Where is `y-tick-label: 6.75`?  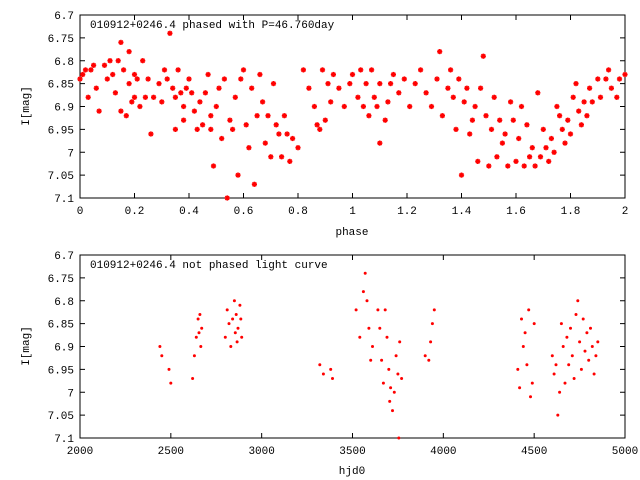 y-tick-label: 6.75 is located at coordinates (61, 40).